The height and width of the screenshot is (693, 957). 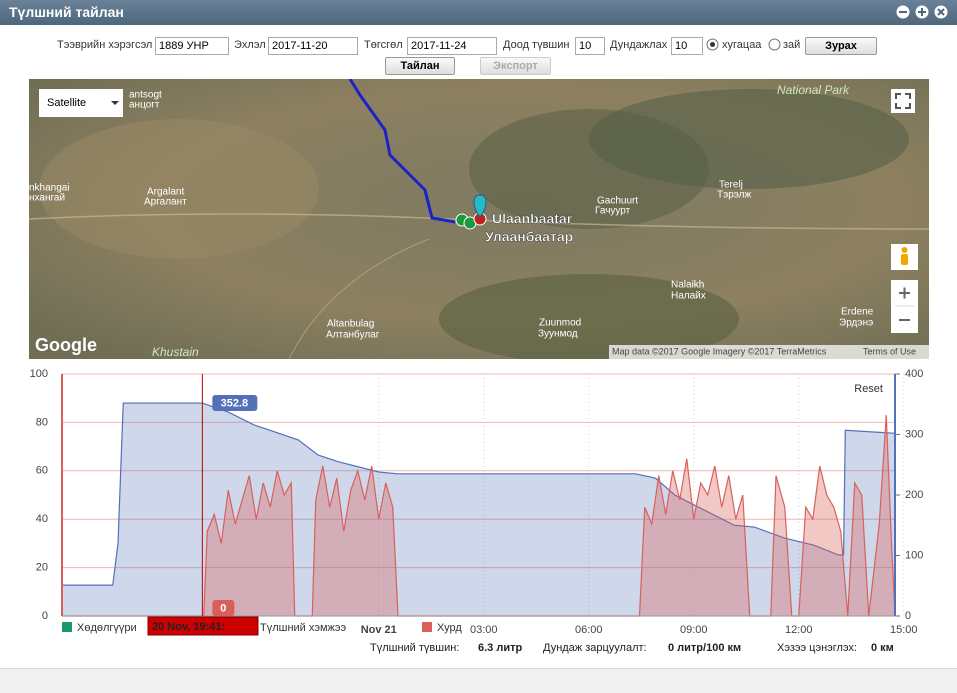 I want to click on map-label: Nalaikh, so click(x=687, y=285).